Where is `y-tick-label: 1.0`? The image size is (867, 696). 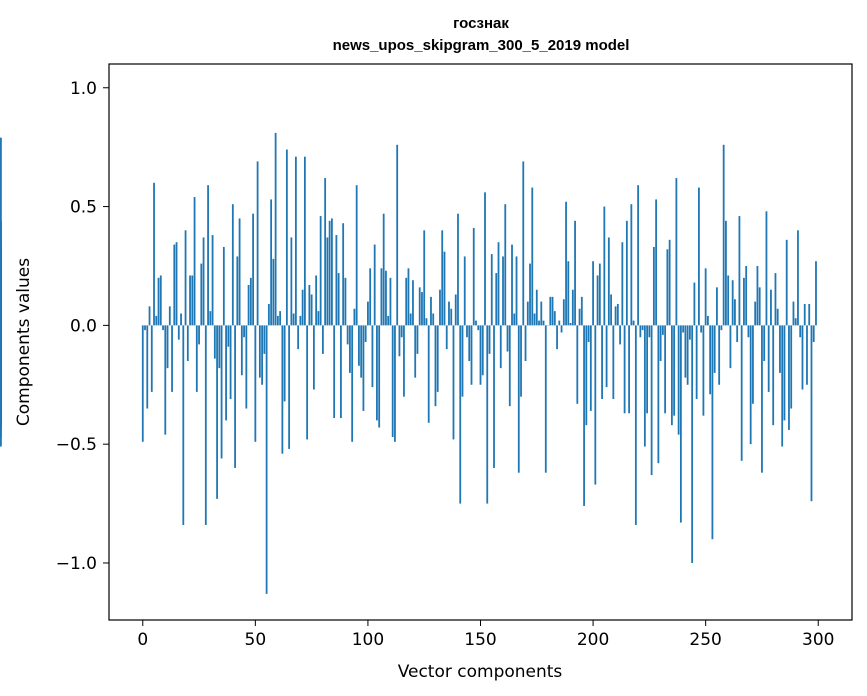 y-tick-label: 1.0 is located at coordinates (83, 89).